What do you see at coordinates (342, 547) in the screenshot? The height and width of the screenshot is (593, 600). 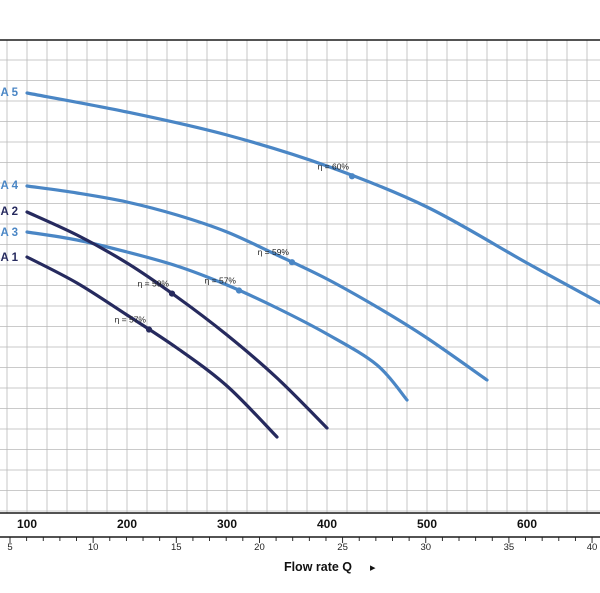 I see `secondary-tick-label: 25` at bounding box center [342, 547].